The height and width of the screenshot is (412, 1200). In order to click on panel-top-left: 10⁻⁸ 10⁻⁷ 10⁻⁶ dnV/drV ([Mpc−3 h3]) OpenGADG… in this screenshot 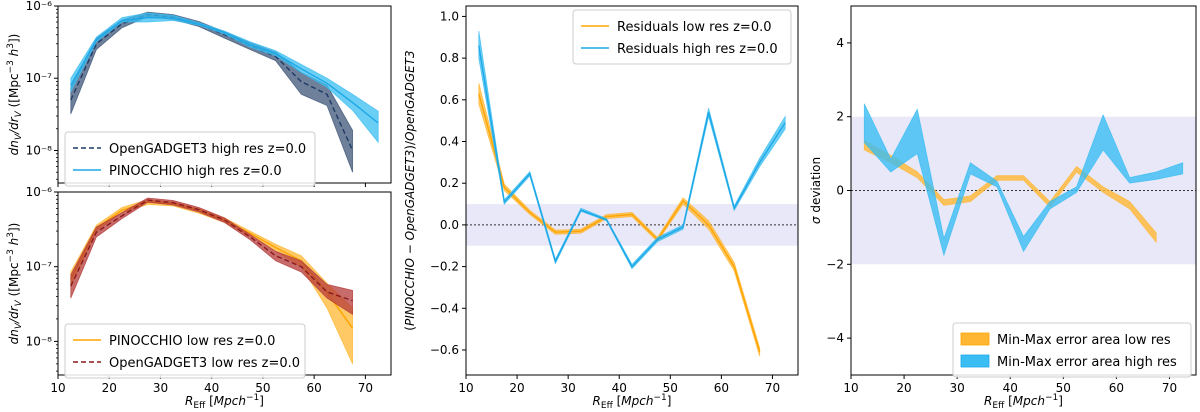, I will do `click(199, 93)`.